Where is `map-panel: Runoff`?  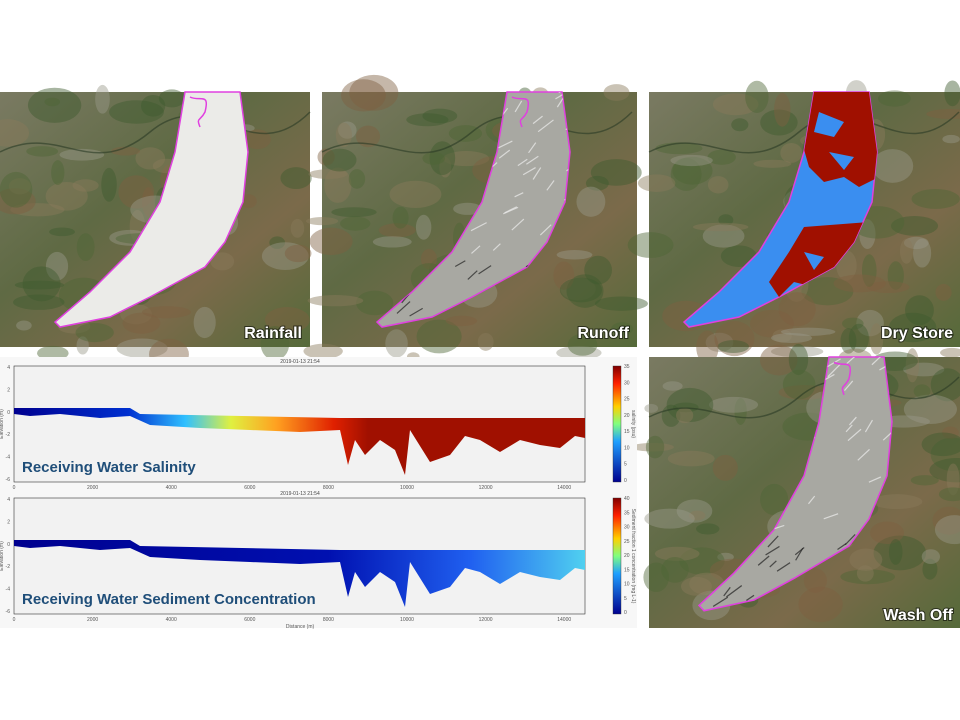 map-panel: Runoff is located at coordinates (475, 217).